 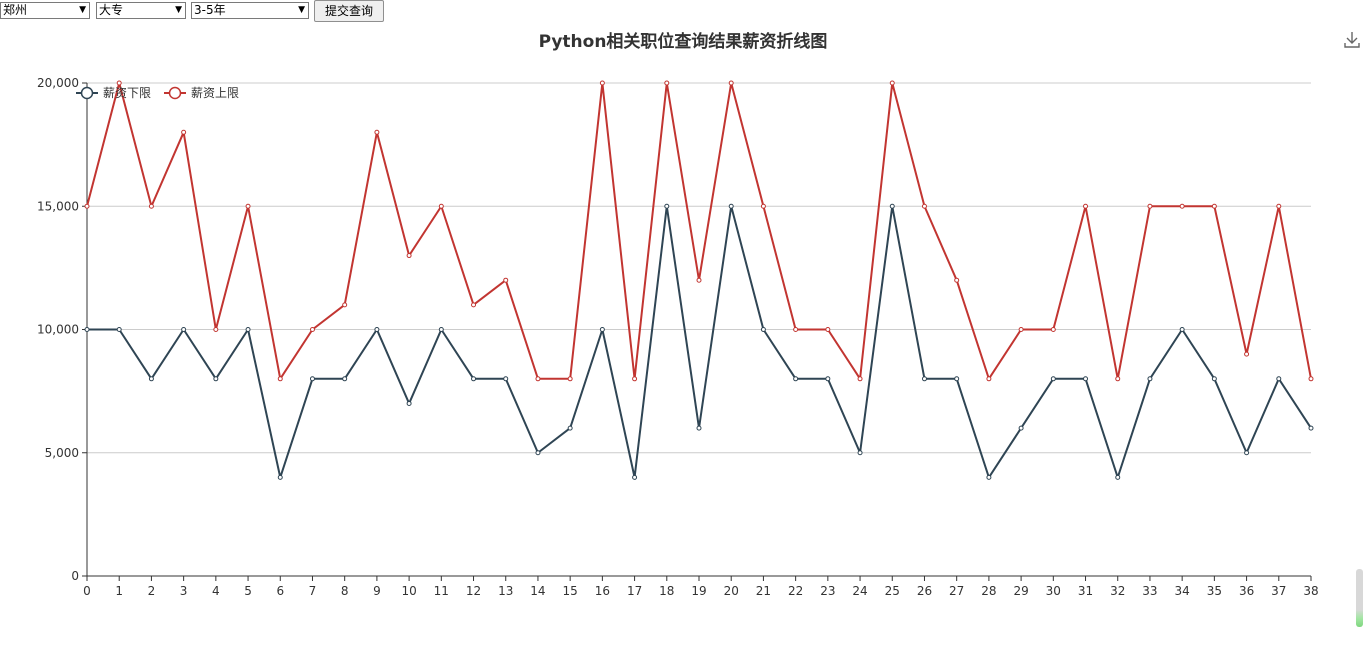 I want to click on x-tick-label: 20, so click(x=731, y=591).